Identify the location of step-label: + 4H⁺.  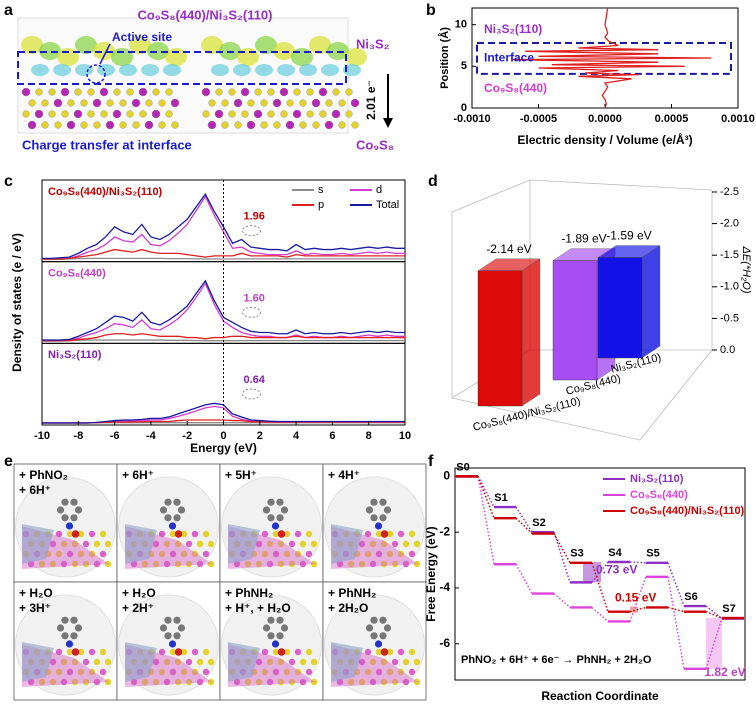
(344, 475).